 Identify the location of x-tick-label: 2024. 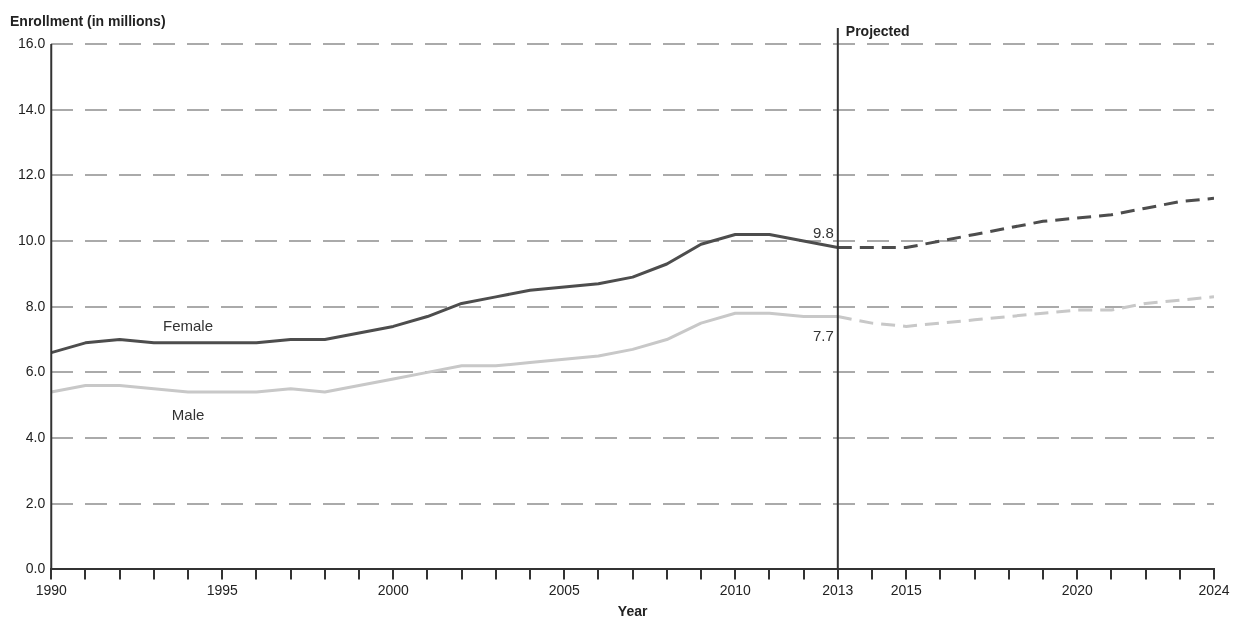
(1214, 589).